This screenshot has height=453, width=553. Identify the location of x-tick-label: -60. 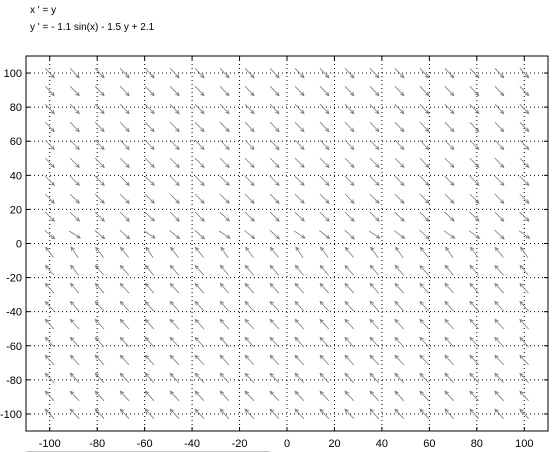
(145, 444).